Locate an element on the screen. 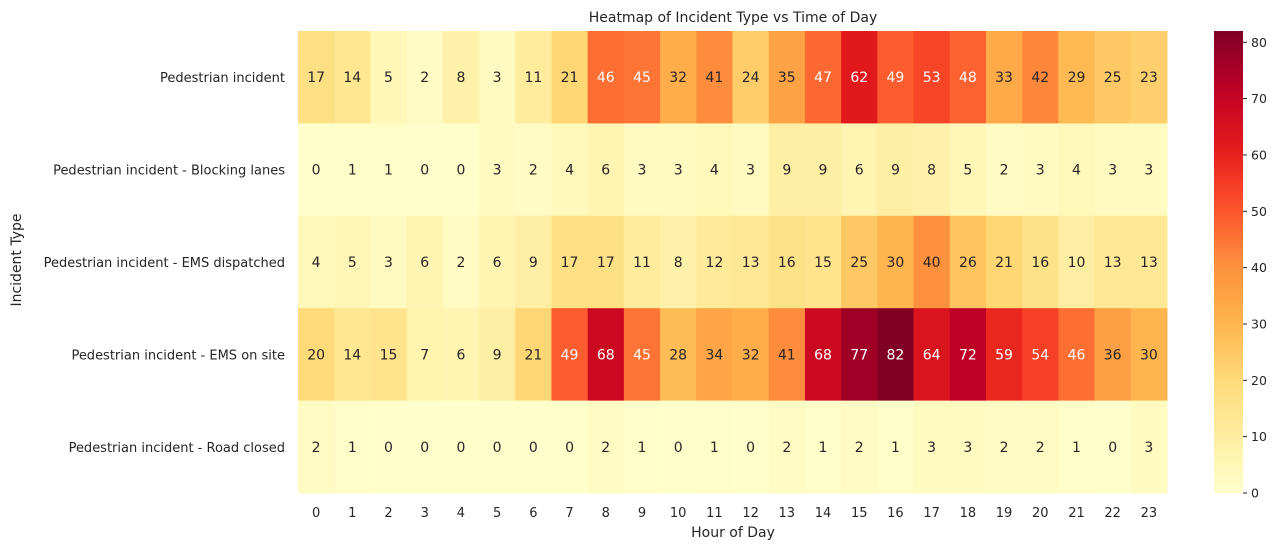 Image resolution: width=1283 pixels, height=550 pixels. colorbar is located at coordinates (1228, 262).